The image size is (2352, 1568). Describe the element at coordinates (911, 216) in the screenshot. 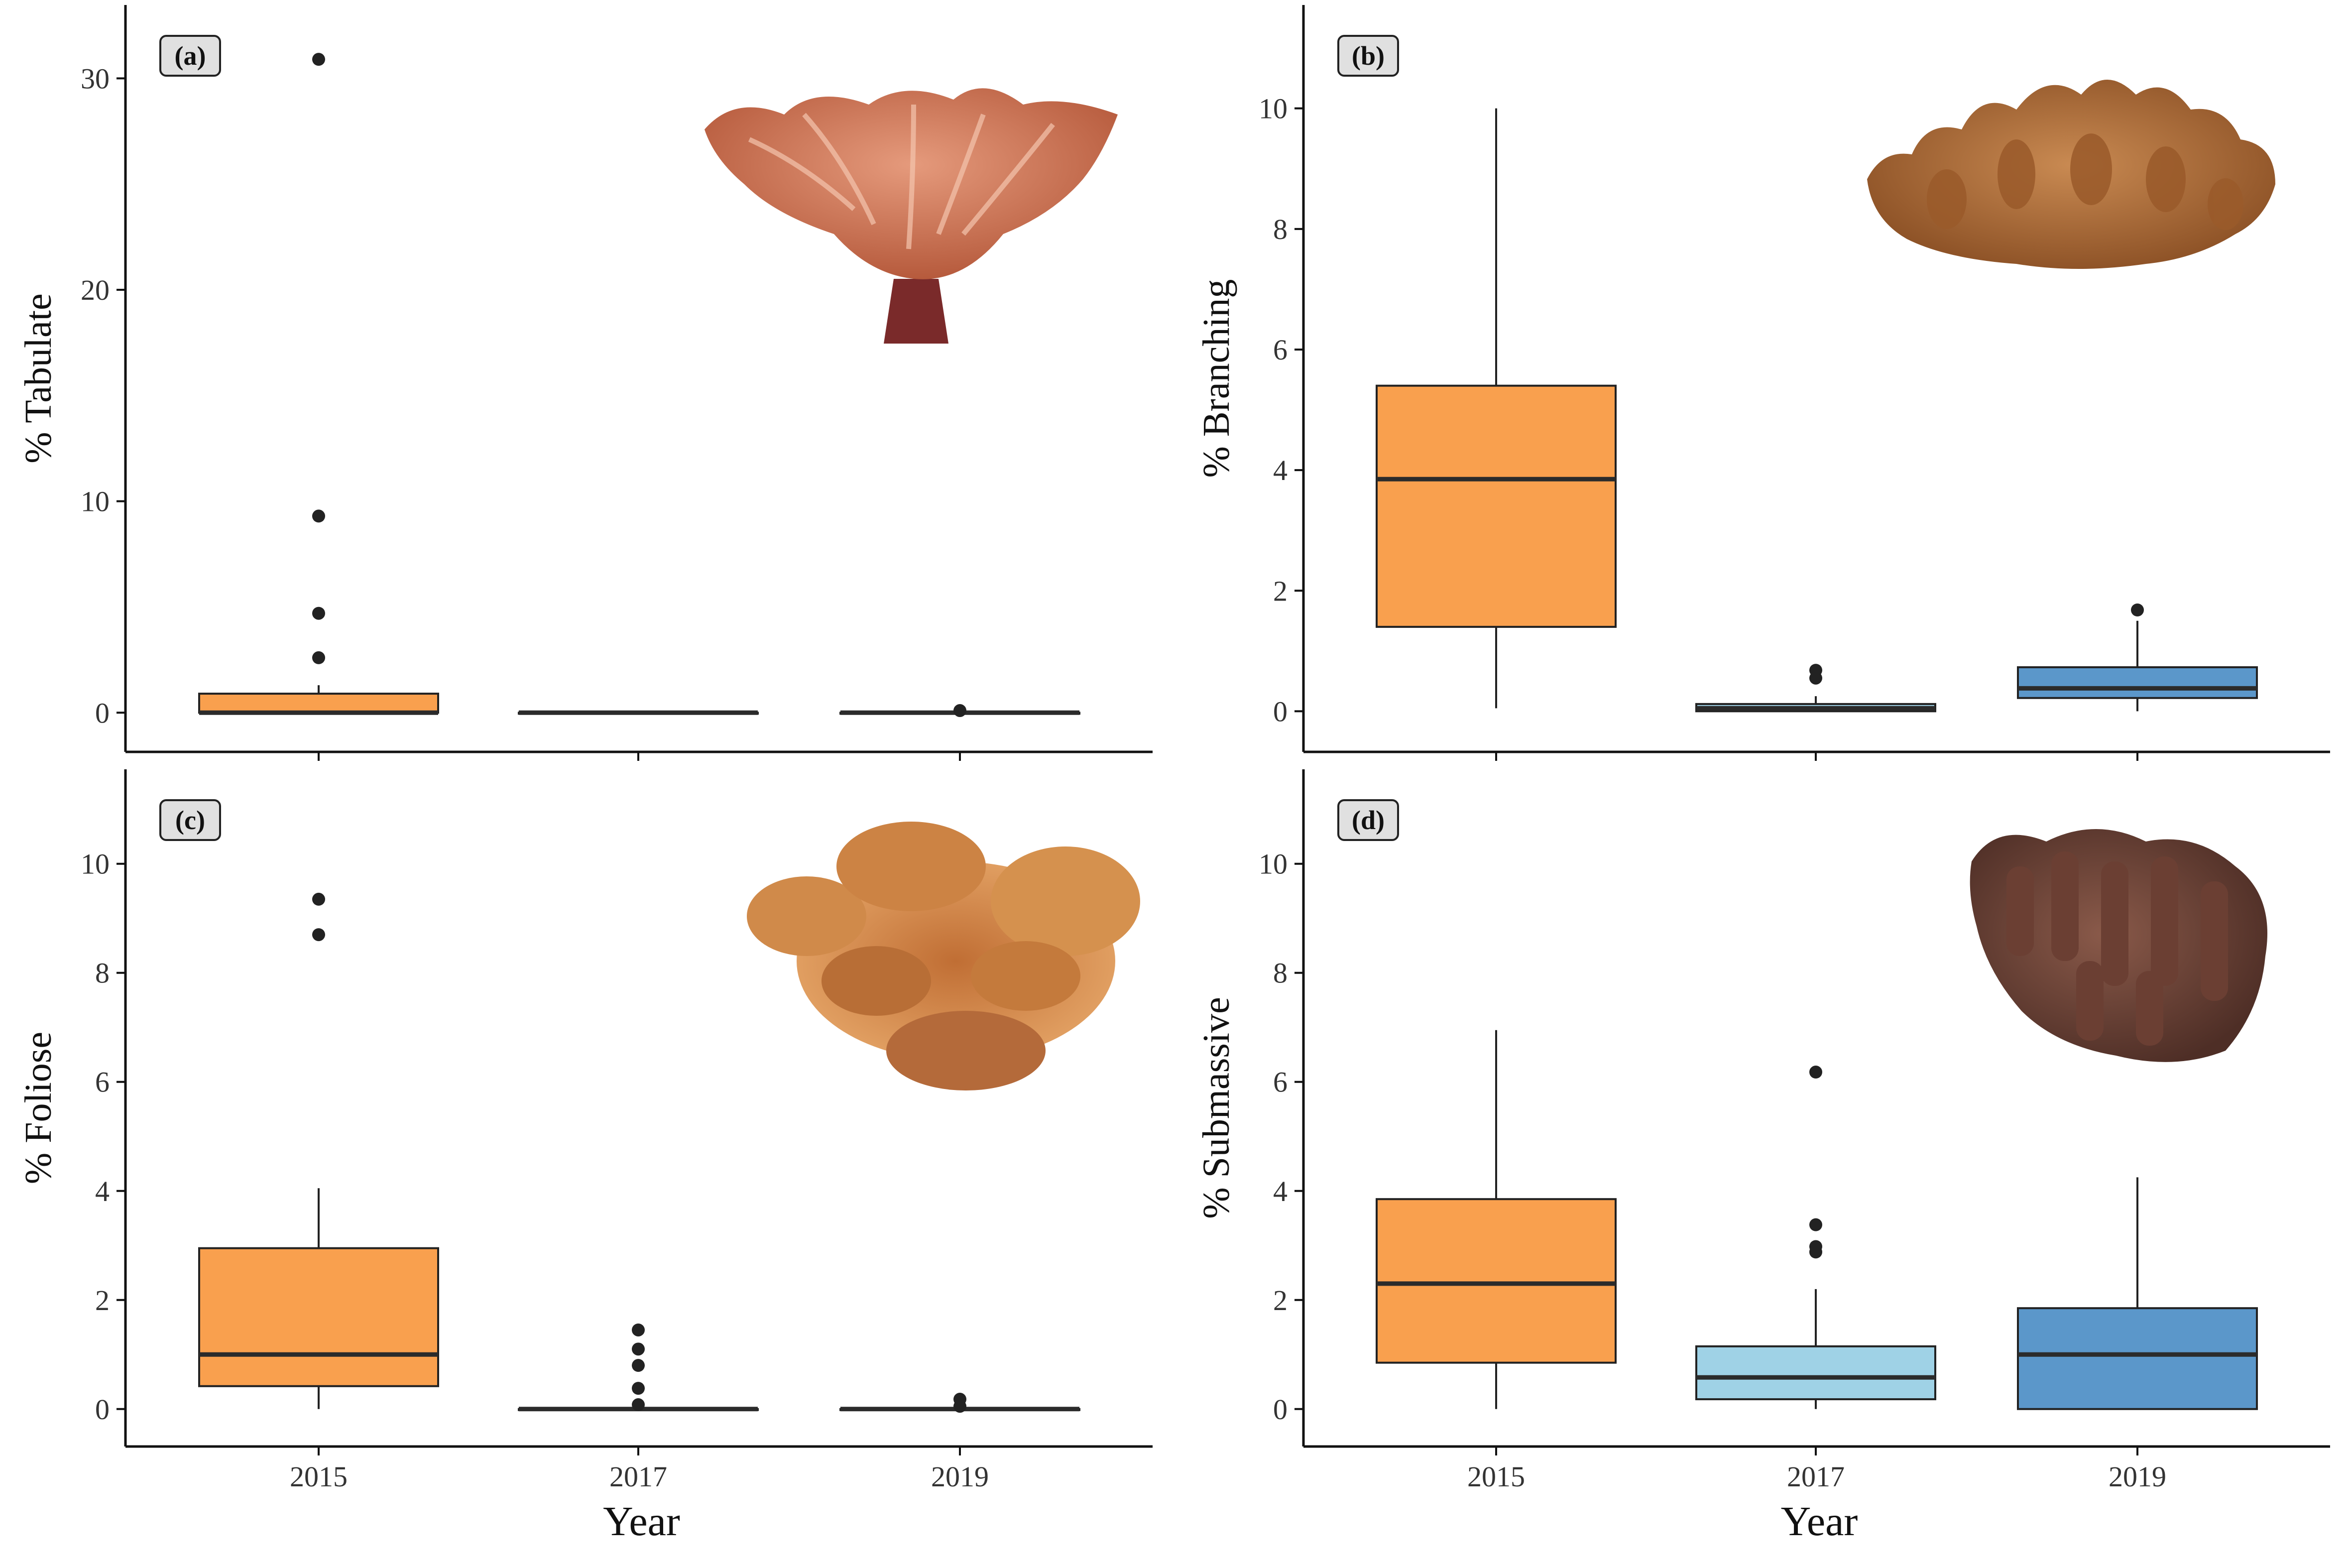

I see `tabulate-coral-photo` at that location.